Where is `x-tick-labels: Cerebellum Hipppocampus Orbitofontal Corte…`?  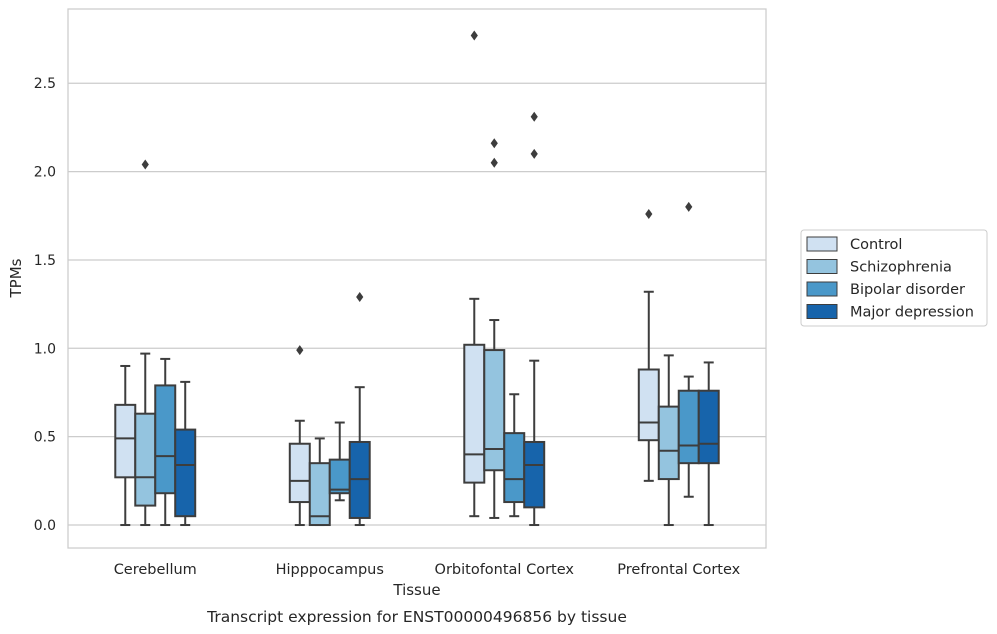 x-tick-labels: Cerebellum Hipppocampus Orbitofontal Corte… is located at coordinates (427, 570).